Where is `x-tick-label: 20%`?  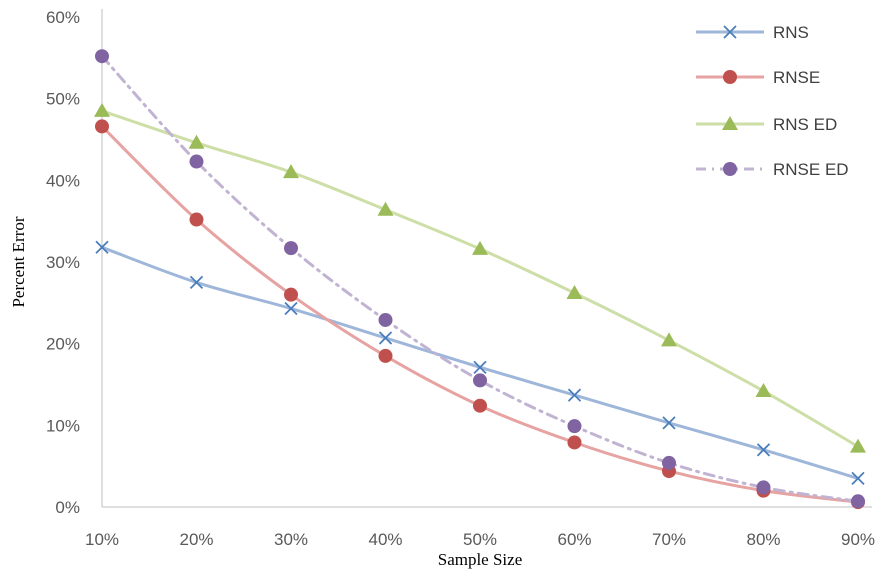 x-tick-label: 20% is located at coordinates (196, 539).